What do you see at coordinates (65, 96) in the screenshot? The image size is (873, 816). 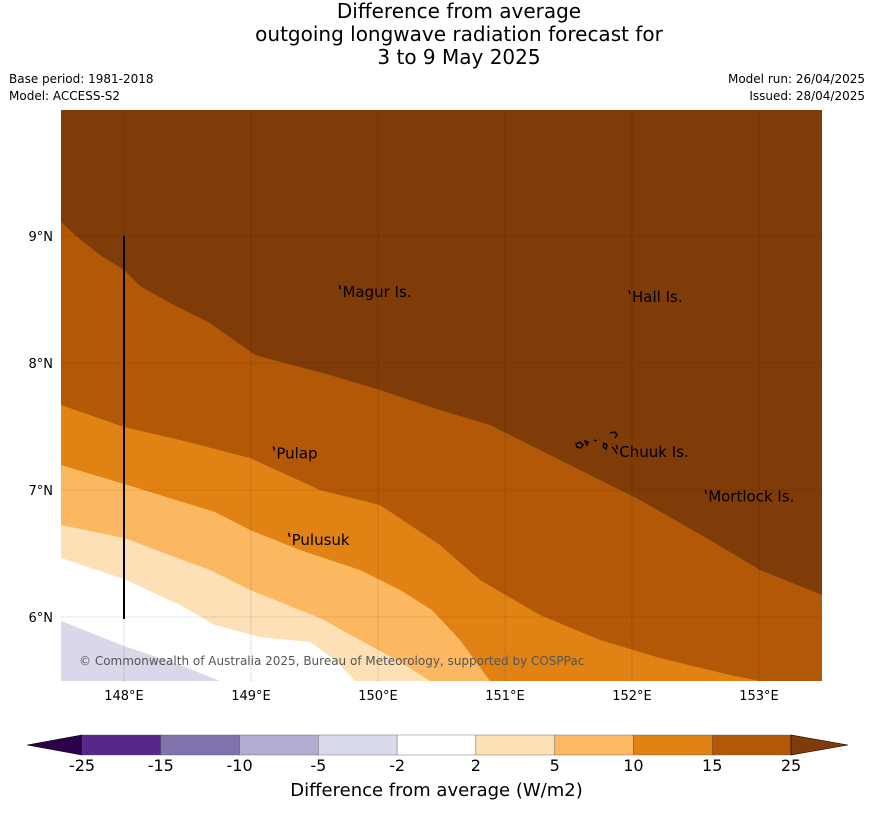 I see `model-name: Model: ACCESS-S2` at bounding box center [65, 96].